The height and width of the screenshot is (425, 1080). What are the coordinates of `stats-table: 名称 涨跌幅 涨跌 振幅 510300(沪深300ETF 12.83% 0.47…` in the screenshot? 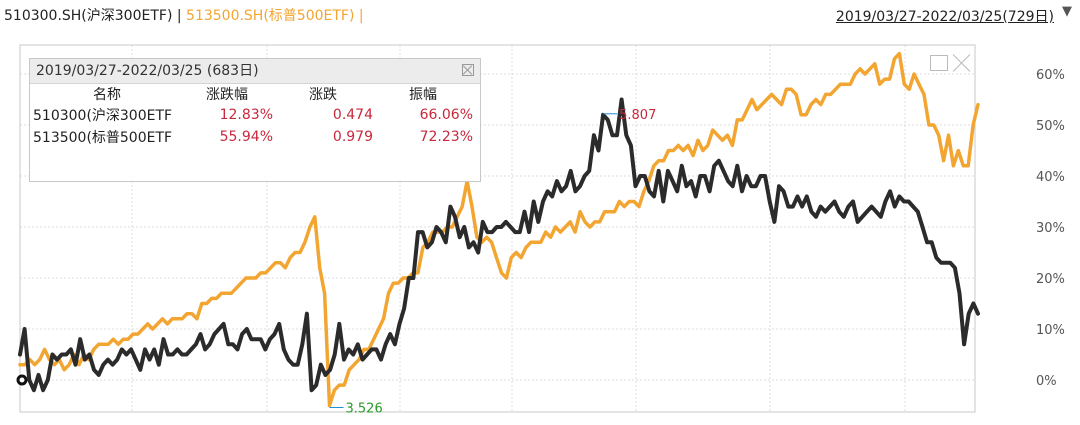 It's located at (253, 116).